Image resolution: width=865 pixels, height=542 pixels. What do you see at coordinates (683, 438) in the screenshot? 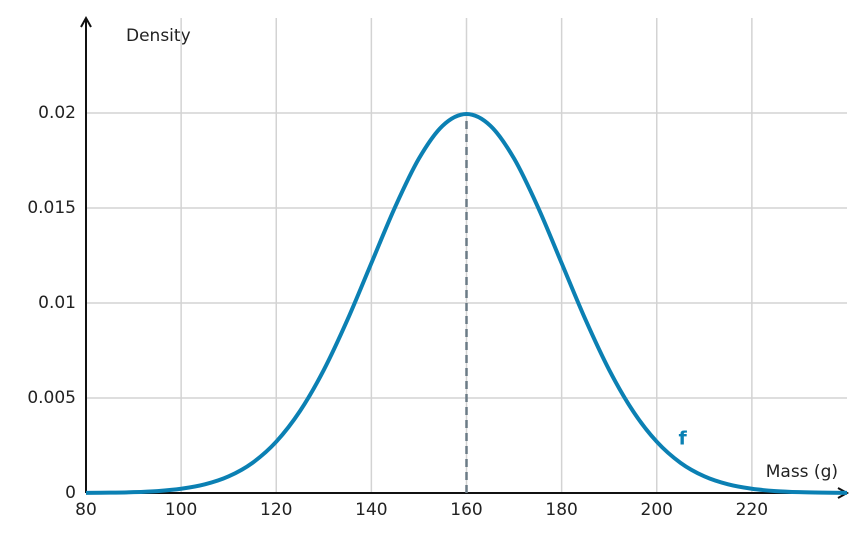
I see `series-label: f` at bounding box center [683, 438].